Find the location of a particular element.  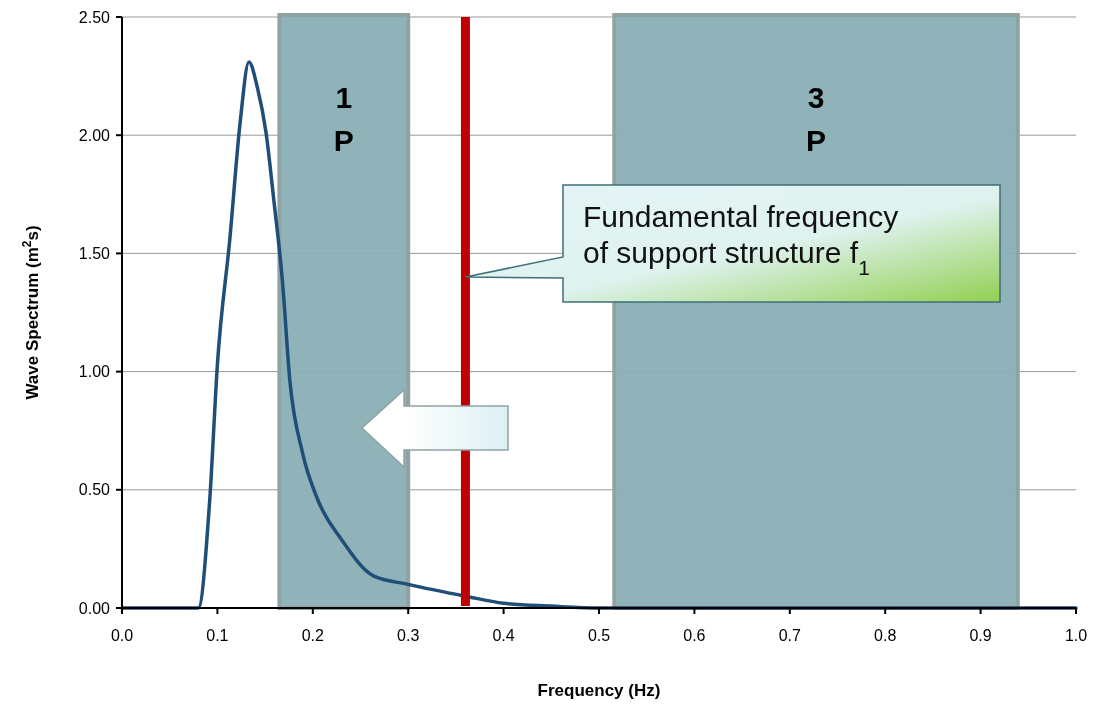

y-tick-label: 1.50 is located at coordinates (94, 253).